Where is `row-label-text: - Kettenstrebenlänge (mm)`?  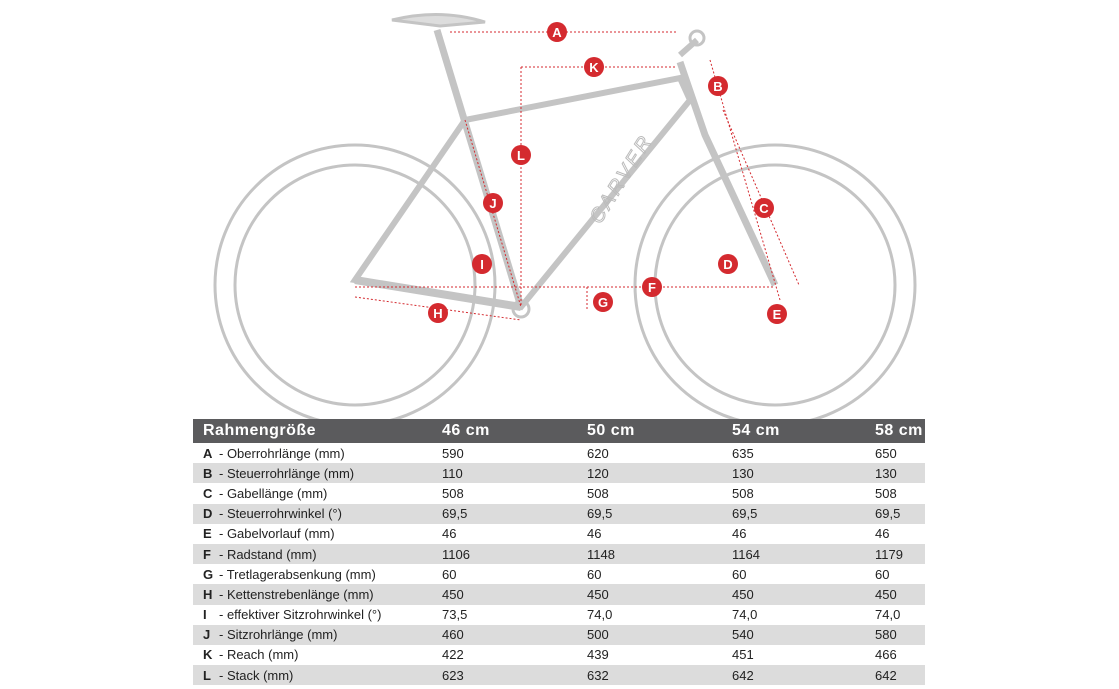
row-label-text: - Kettenstrebenlänge (mm) is located at coordinates (296, 594).